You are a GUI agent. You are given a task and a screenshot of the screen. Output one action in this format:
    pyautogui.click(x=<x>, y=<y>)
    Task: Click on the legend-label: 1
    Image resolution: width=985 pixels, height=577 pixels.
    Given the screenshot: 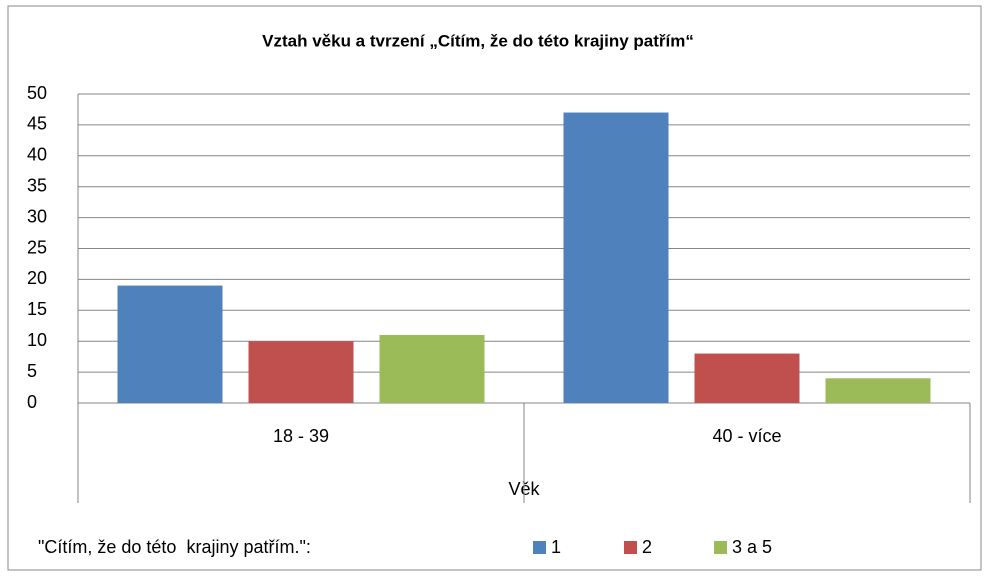 What is the action you would take?
    pyautogui.click(x=556, y=547)
    